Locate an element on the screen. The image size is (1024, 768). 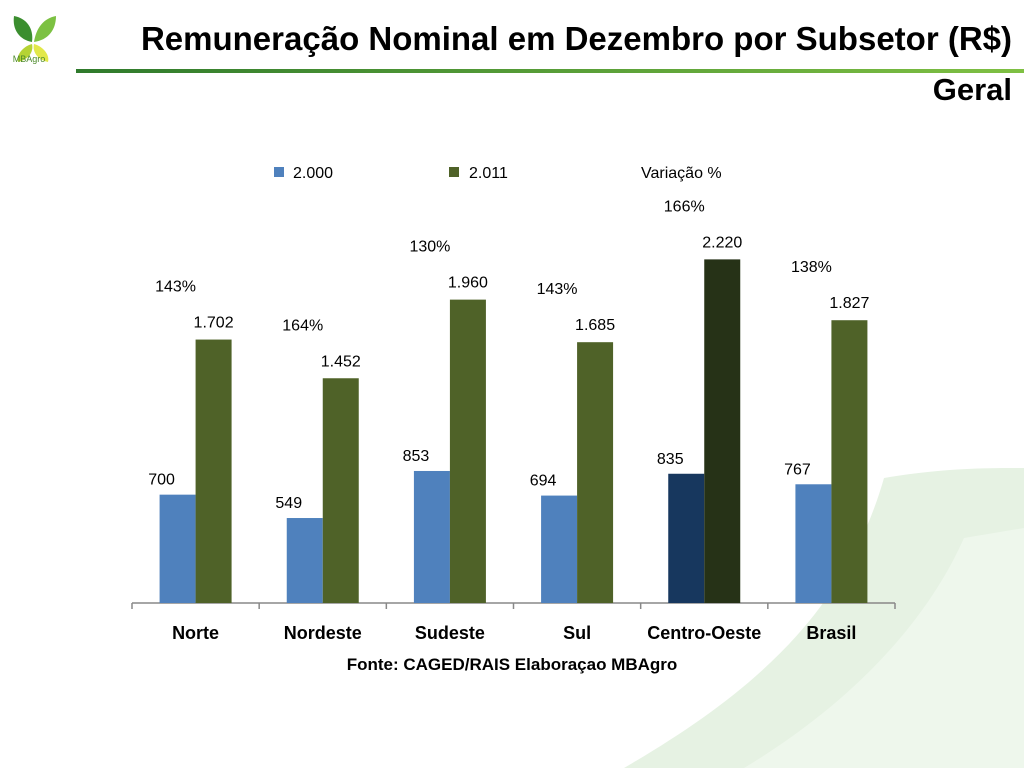
data-label-2011: 2.220 is located at coordinates (722, 242).